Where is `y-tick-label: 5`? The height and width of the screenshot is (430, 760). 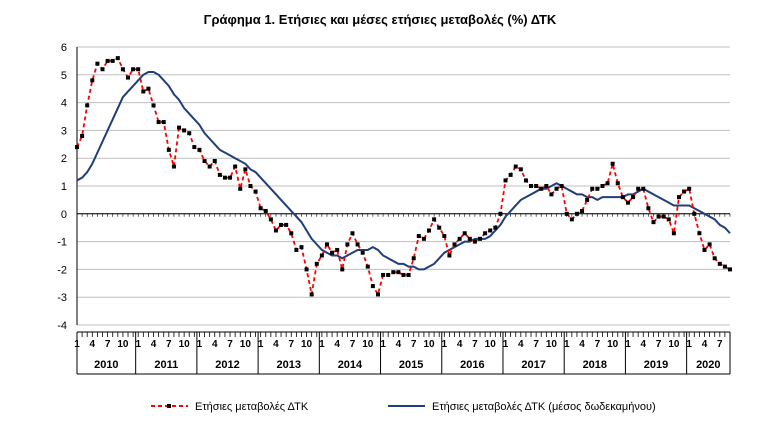 y-tick-label: 5 is located at coordinates (64, 76).